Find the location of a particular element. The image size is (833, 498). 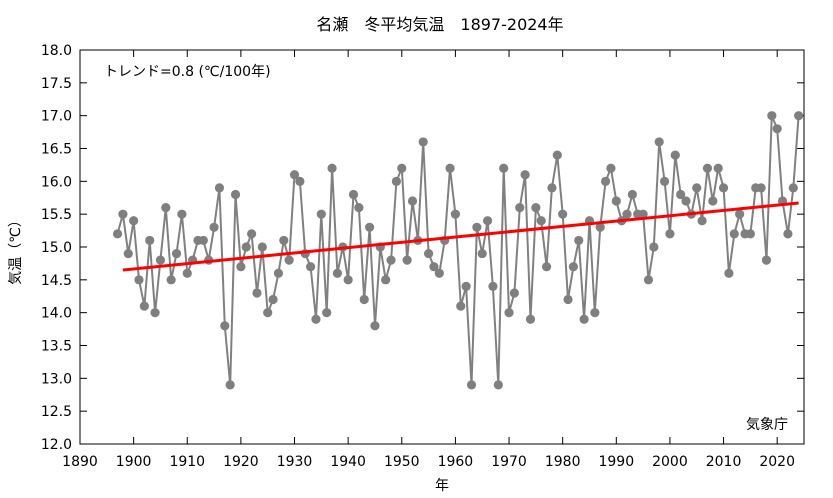

y-tick-label: 13.5 is located at coordinates (56, 347).